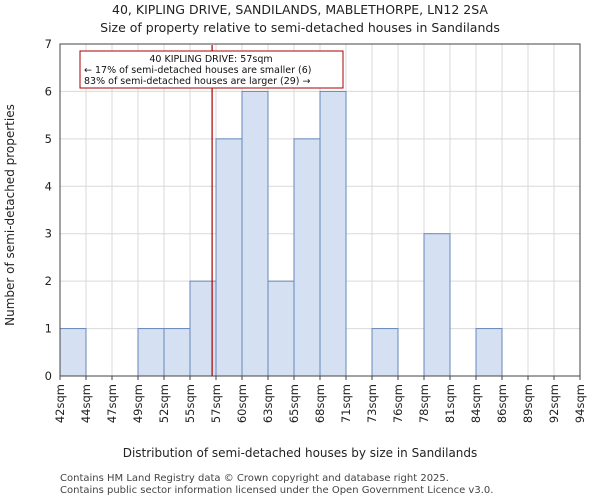 This screenshot has height=500, width=600. I want to click on x-tick-label: 84sqm, so click(476, 403).